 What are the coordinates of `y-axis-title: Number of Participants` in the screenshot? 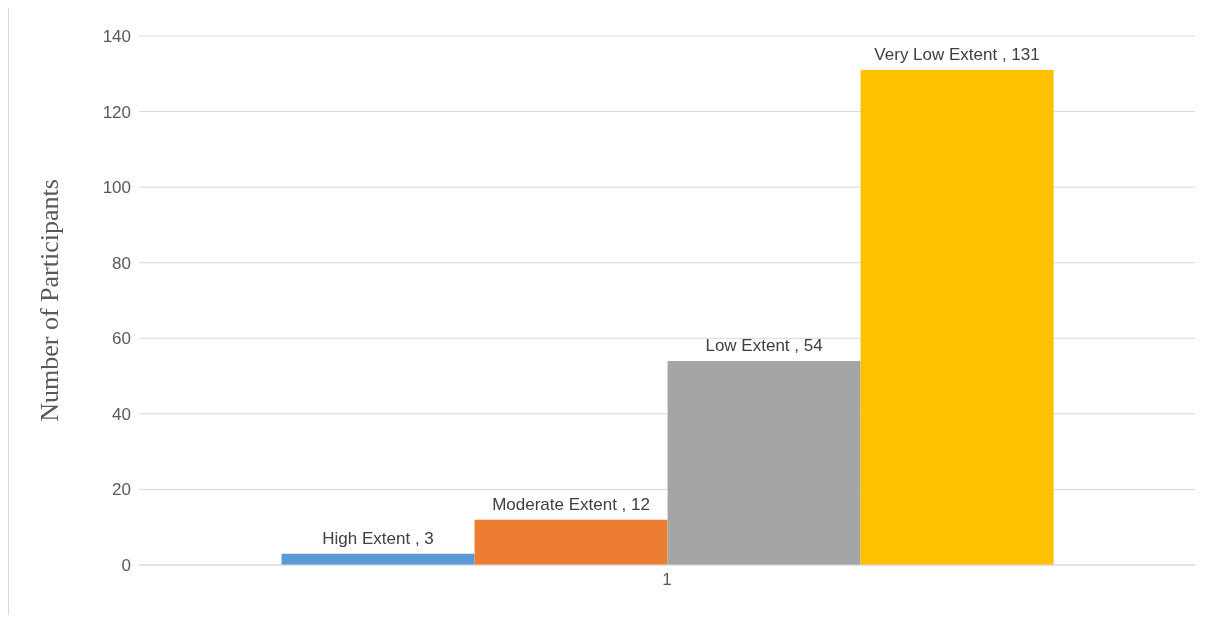 It's located at (50, 300).